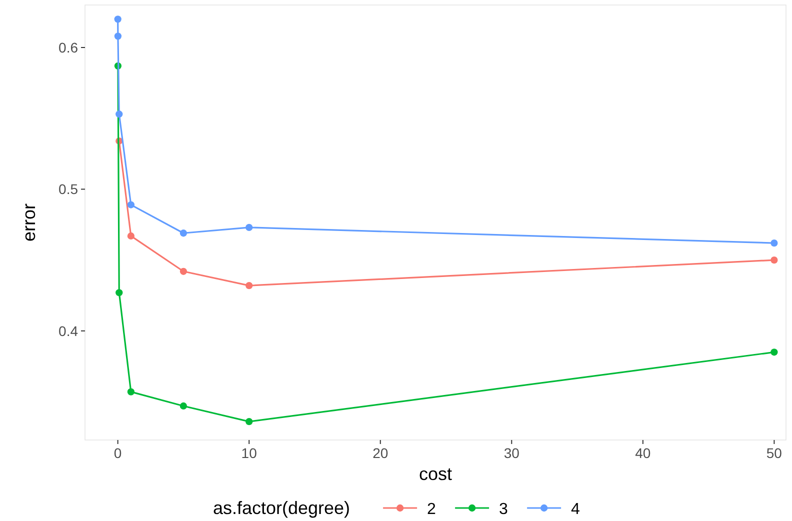 This screenshot has width=792, height=521. What do you see at coordinates (774, 453) in the screenshot?
I see `x-tick-label: 50` at bounding box center [774, 453].